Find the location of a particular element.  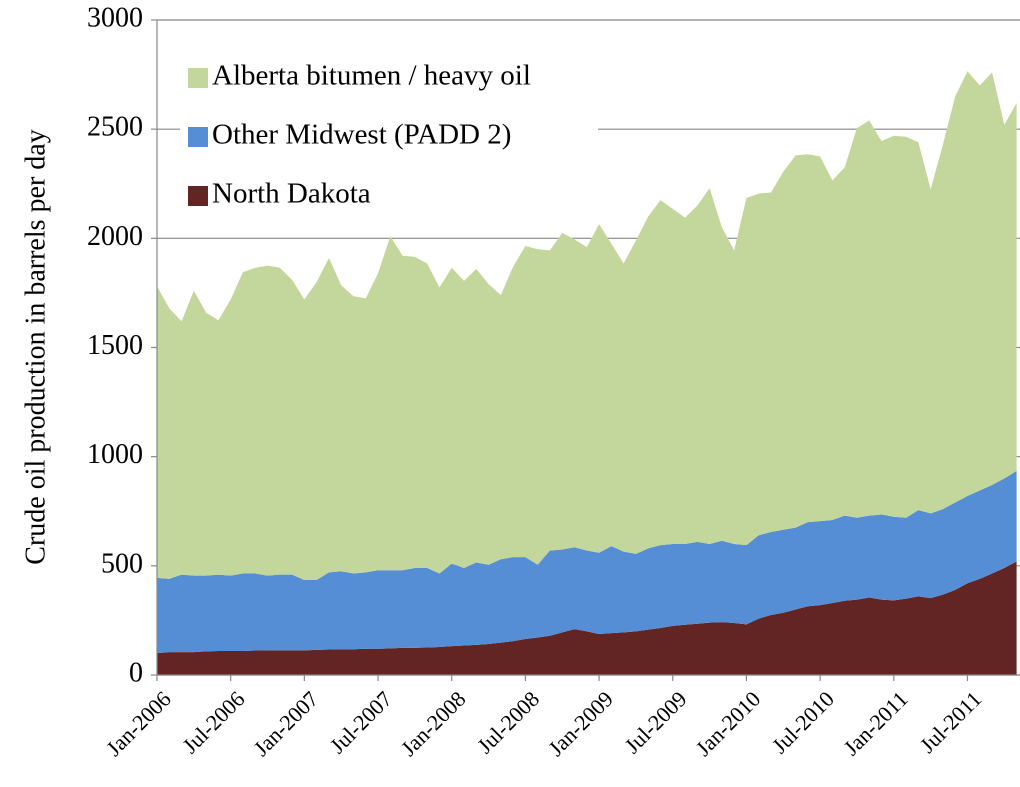

y-axis-label: Crude oil production in barrels per day is located at coordinates (35, 346).